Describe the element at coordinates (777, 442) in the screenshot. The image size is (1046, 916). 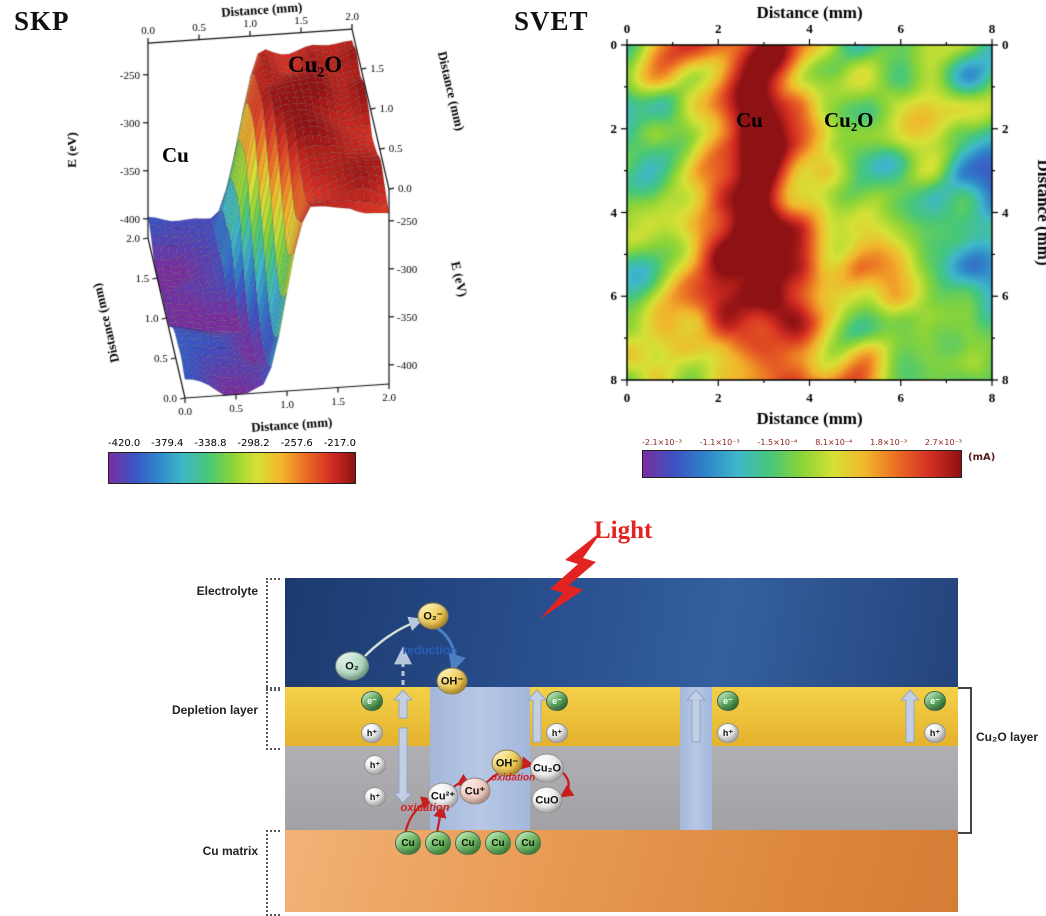
I see `colorbar-tick-label: -1.5×10⁻⁴` at that location.